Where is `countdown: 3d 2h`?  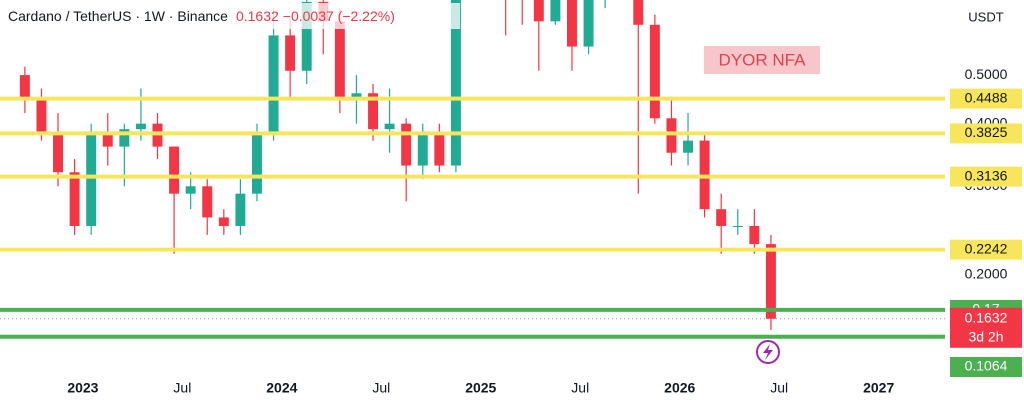 countdown: 3d 2h is located at coordinates (985, 337).